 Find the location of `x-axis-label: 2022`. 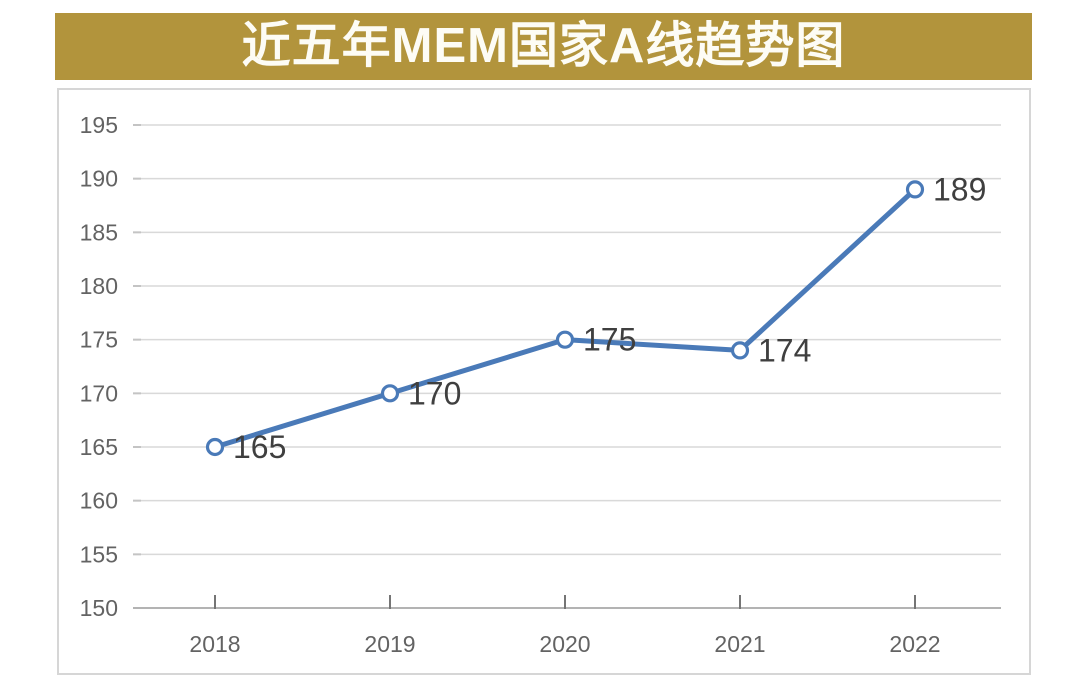

x-axis-label: 2022 is located at coordinates (914, 644).